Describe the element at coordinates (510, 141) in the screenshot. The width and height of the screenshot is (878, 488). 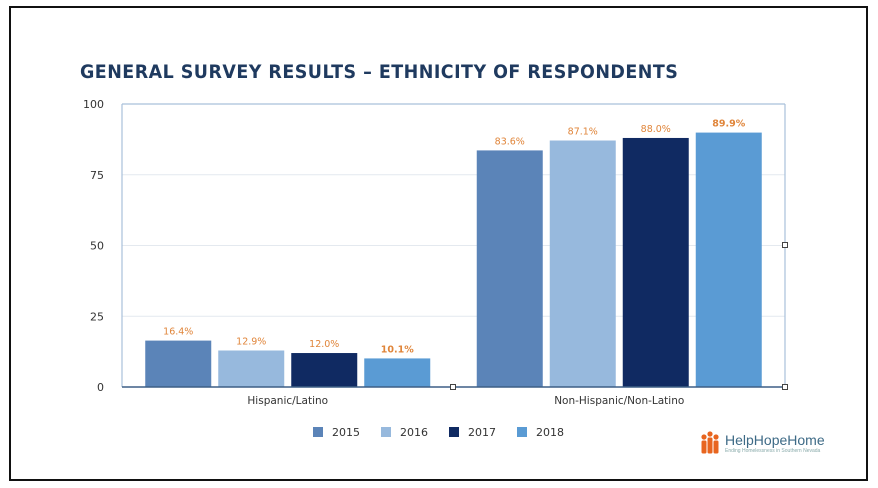
I see `data-label: 83.6%` at that location.